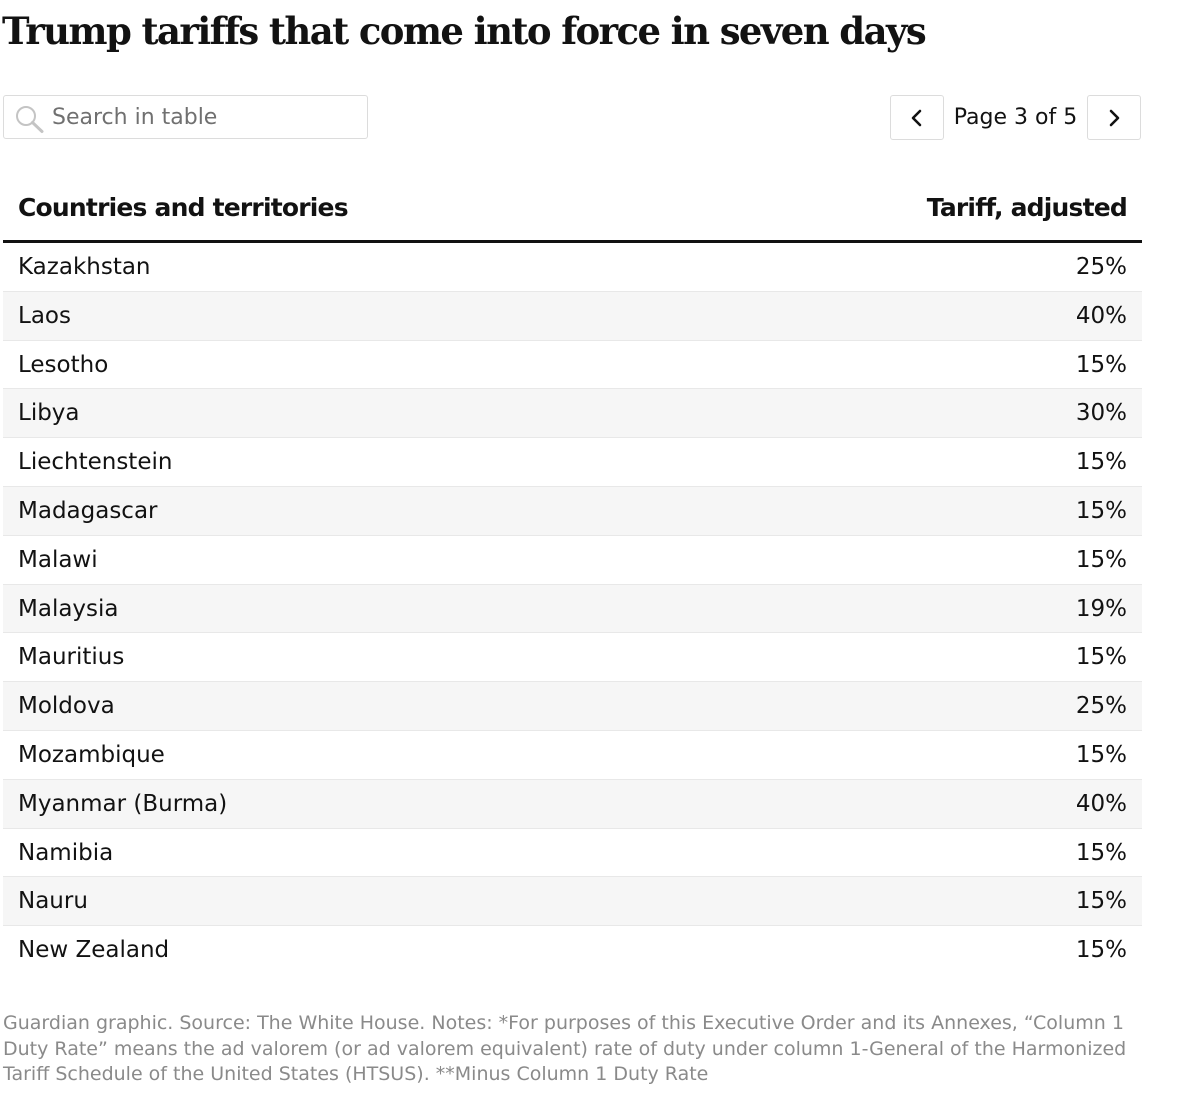 This screenshot has height=1117, width=1200. What do you see at coordinates (572, 853) in the screenshot?
I see `table-row: Namibia 15%` at bounding box center [572, 853].